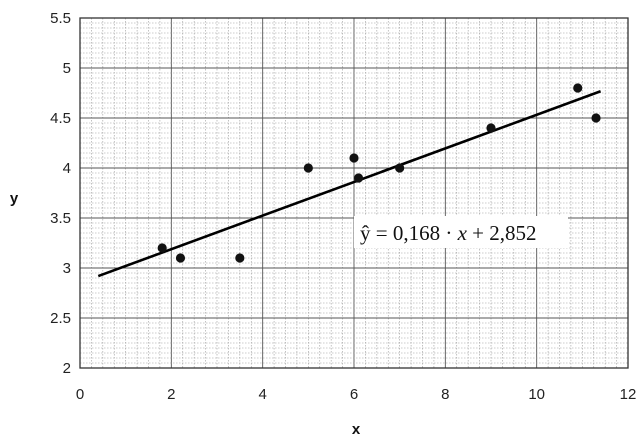 This screenshot has width=640, height=440. Describe the element at coordinates (60, 18) in the screenshot. I see `y-tick-label: 5.5` at that location.